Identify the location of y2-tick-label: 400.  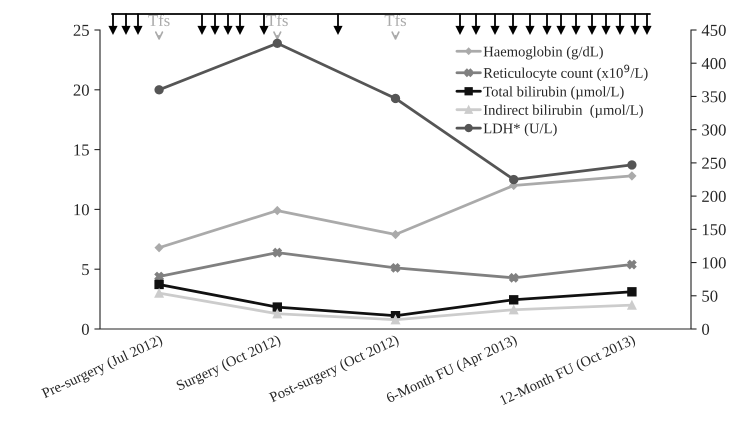
(714, 64).